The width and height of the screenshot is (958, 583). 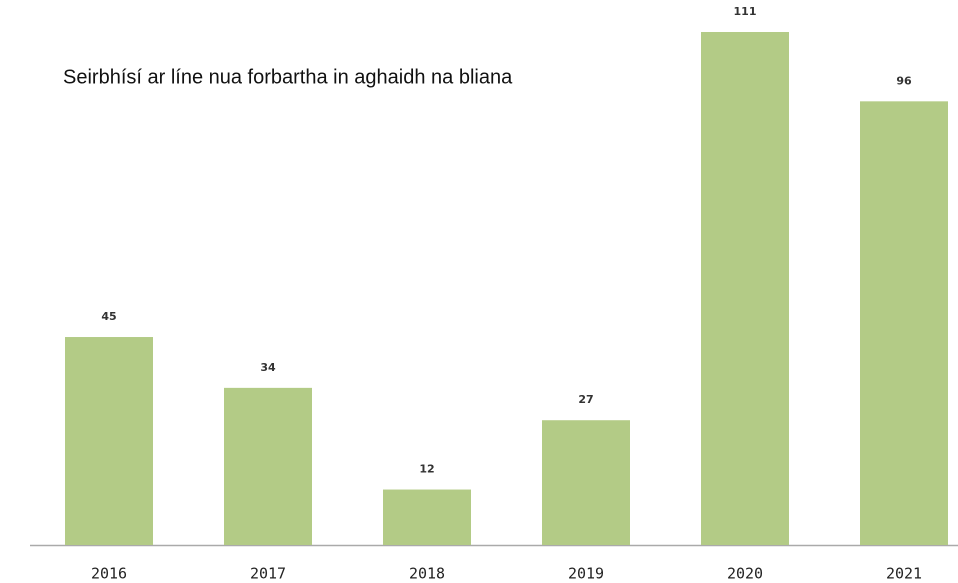 What do you see at coordinates (904, 80) in the screenshot?
I see `data-label: 96` at bounding box center [904, 80].